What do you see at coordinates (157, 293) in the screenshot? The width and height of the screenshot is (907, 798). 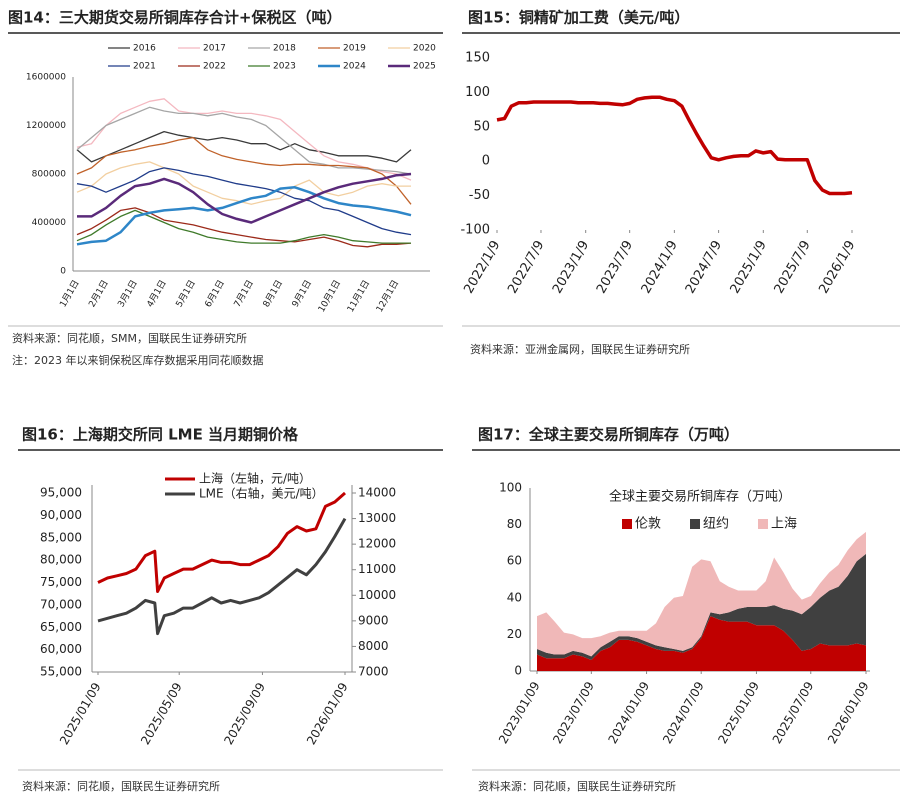 I see `x-tick-label: 4月1日` at bounding box center [157, 293].